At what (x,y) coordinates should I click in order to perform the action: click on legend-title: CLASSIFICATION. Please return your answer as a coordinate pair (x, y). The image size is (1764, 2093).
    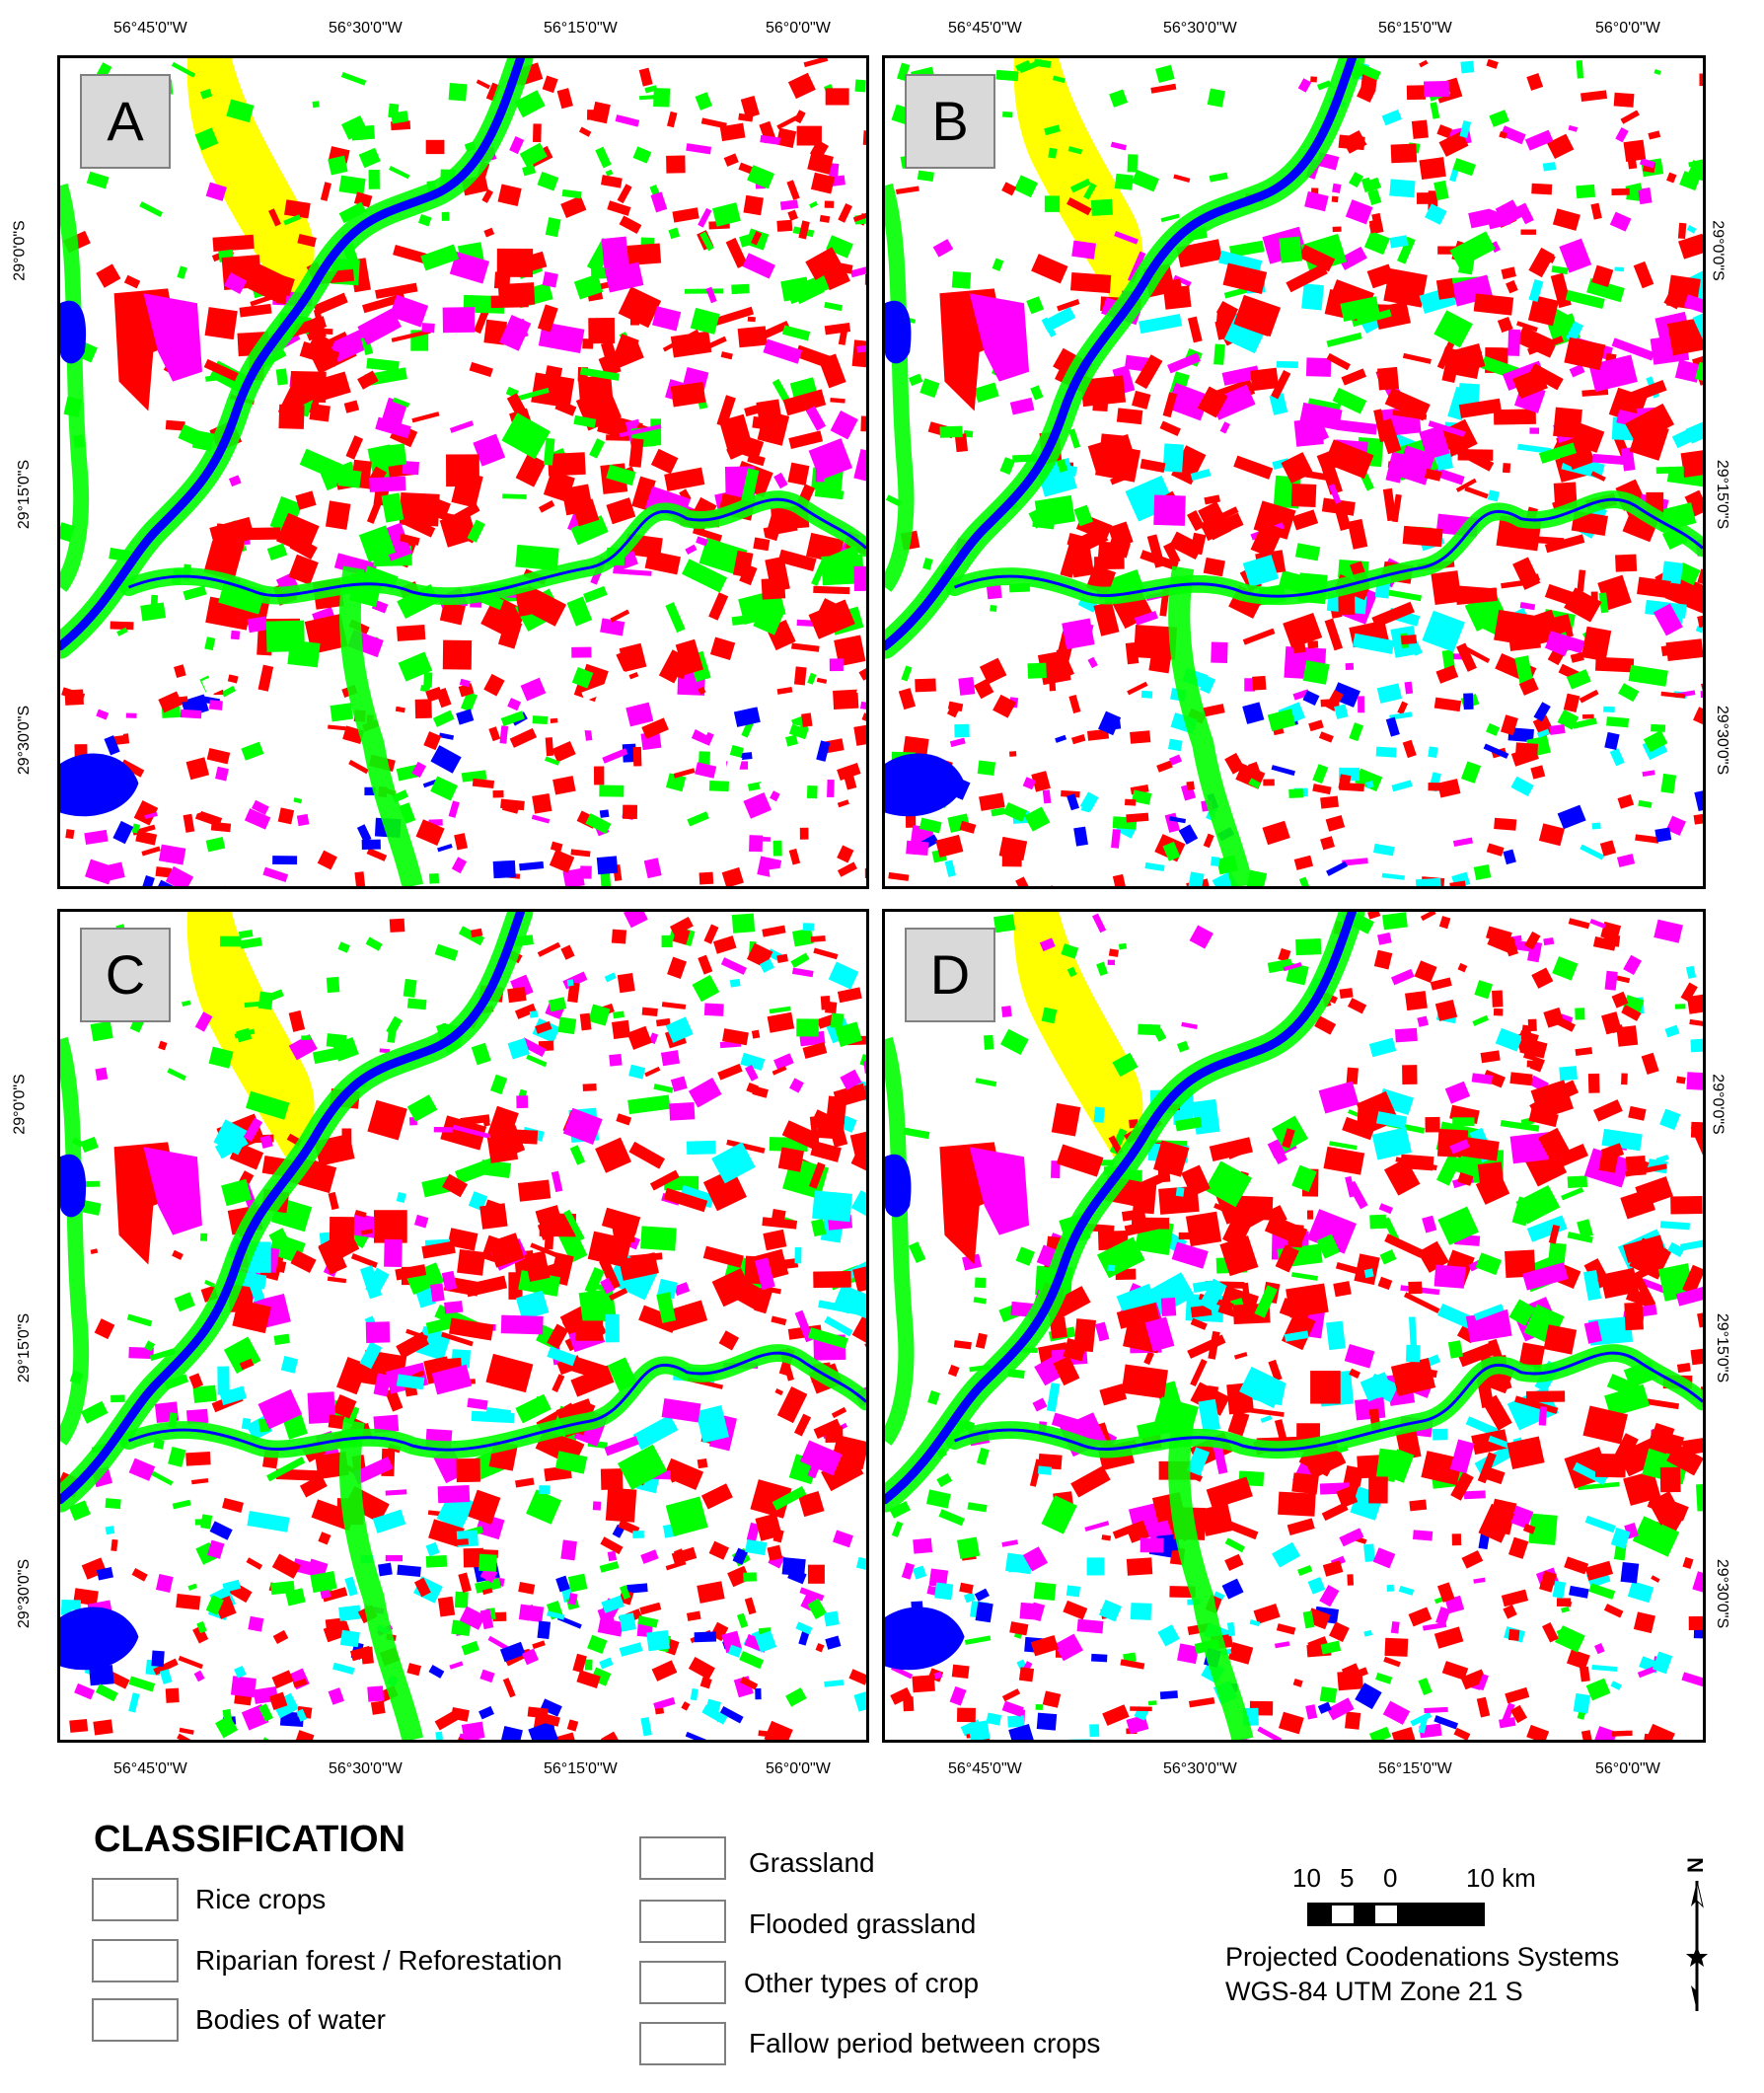
    Looking at the image, I should click on (249, 1839).